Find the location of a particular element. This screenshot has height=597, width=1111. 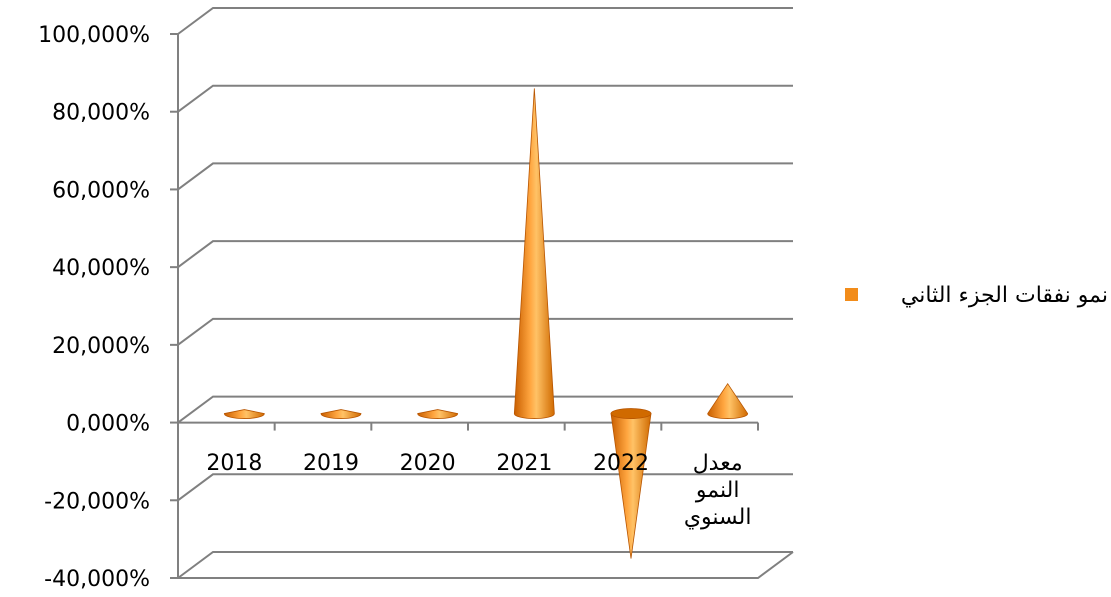

data-cone-2018 is located at coordinates (244, 414).